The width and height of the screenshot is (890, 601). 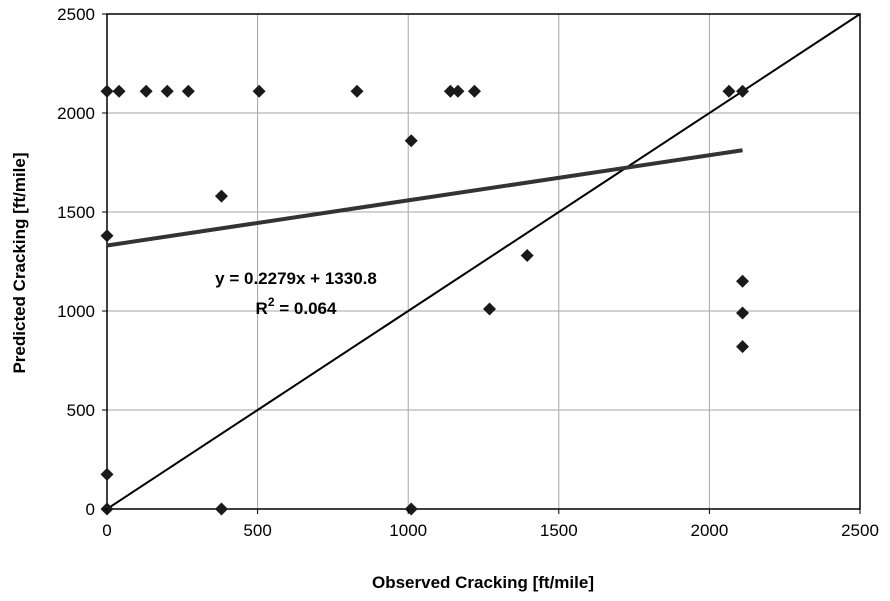 What do you see at coordinates (262, 308) in the screenshot?
I see `r-squared-symbol: R` at bounding box center [262, 308].